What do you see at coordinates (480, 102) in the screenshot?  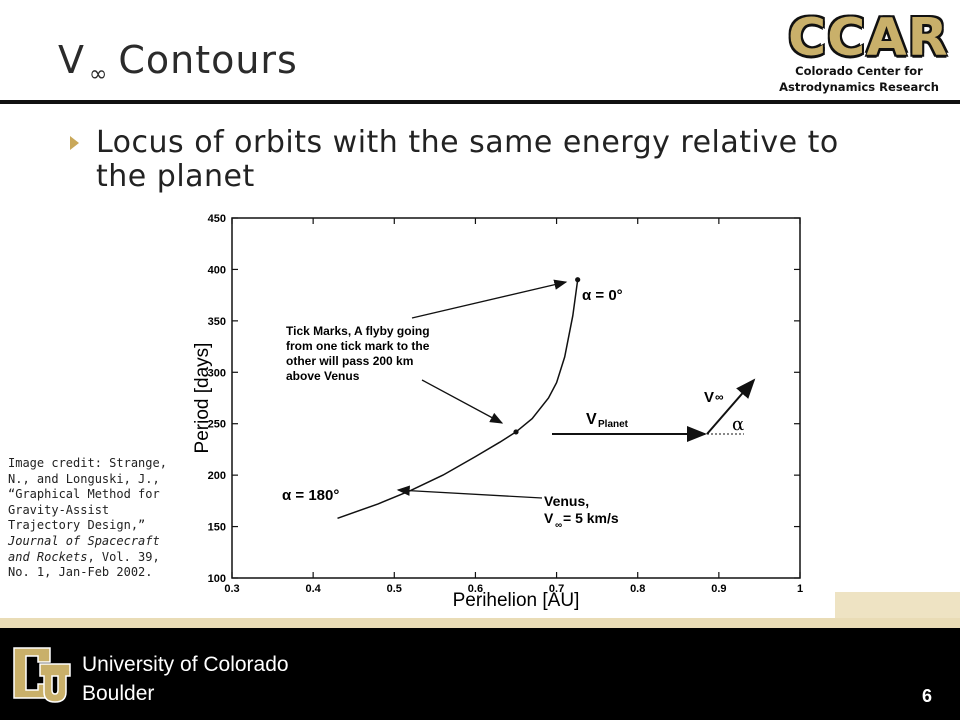 I see `title-rule` at bounding box center [480, 102].